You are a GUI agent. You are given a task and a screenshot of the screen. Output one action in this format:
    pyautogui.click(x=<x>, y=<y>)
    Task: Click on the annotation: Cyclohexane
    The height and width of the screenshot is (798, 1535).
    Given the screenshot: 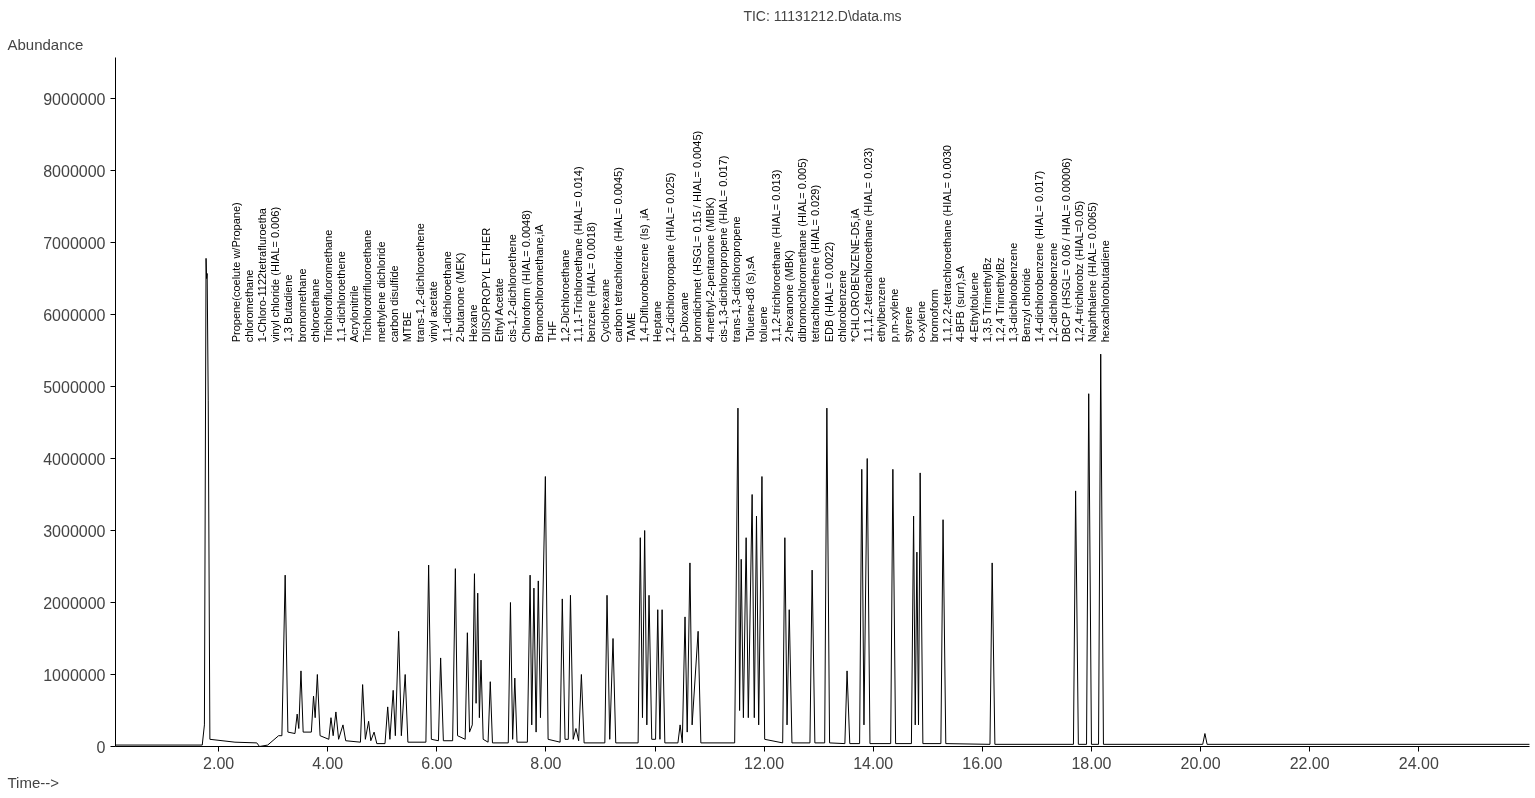 What is the action you would take?
    pyautogui.click(x=604, y=310)
    